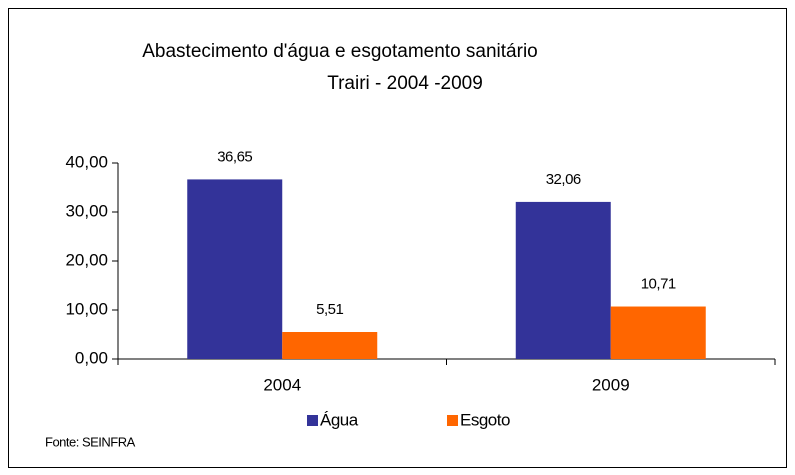 This screenshot has height=475, width=795. Describe the element at coordinates (405, 83) in the screenshot. I see `chart-subtitle: Trairi - 2004 -2009` at that location.